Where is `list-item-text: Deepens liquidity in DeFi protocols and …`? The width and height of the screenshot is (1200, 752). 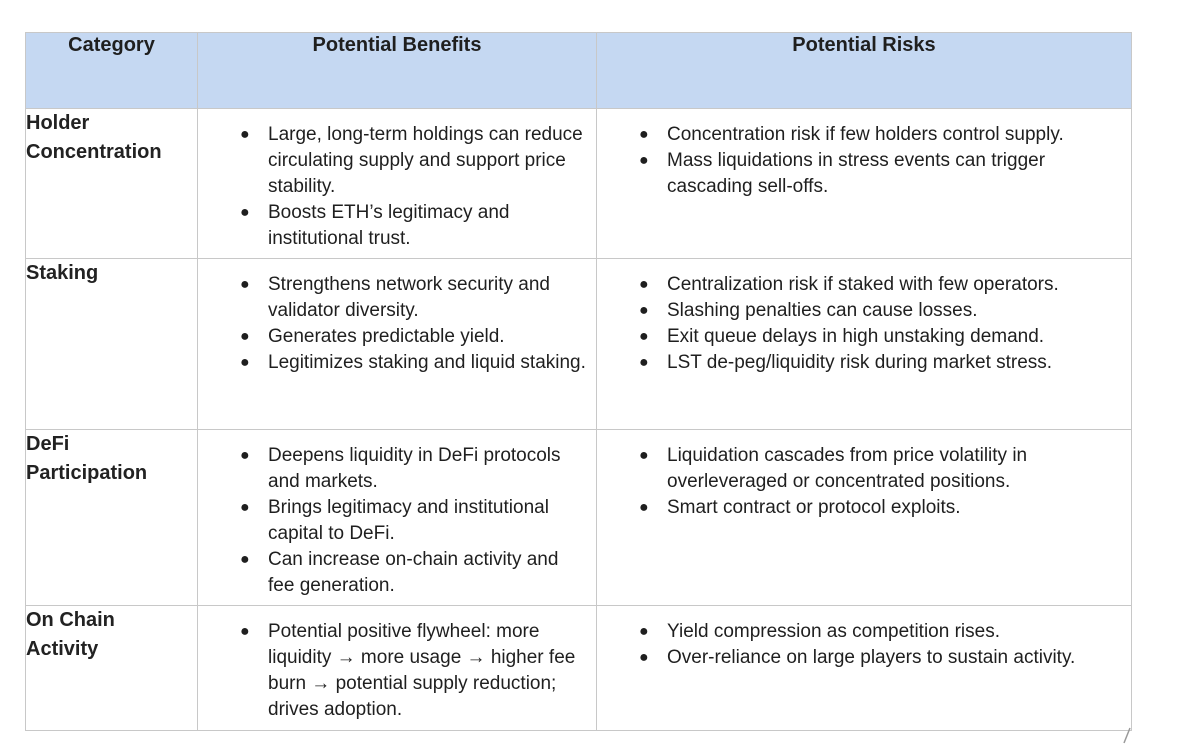 list-item-text: Deepens liquidity in DeFi protocols and … is located at coordinates (414, 468).